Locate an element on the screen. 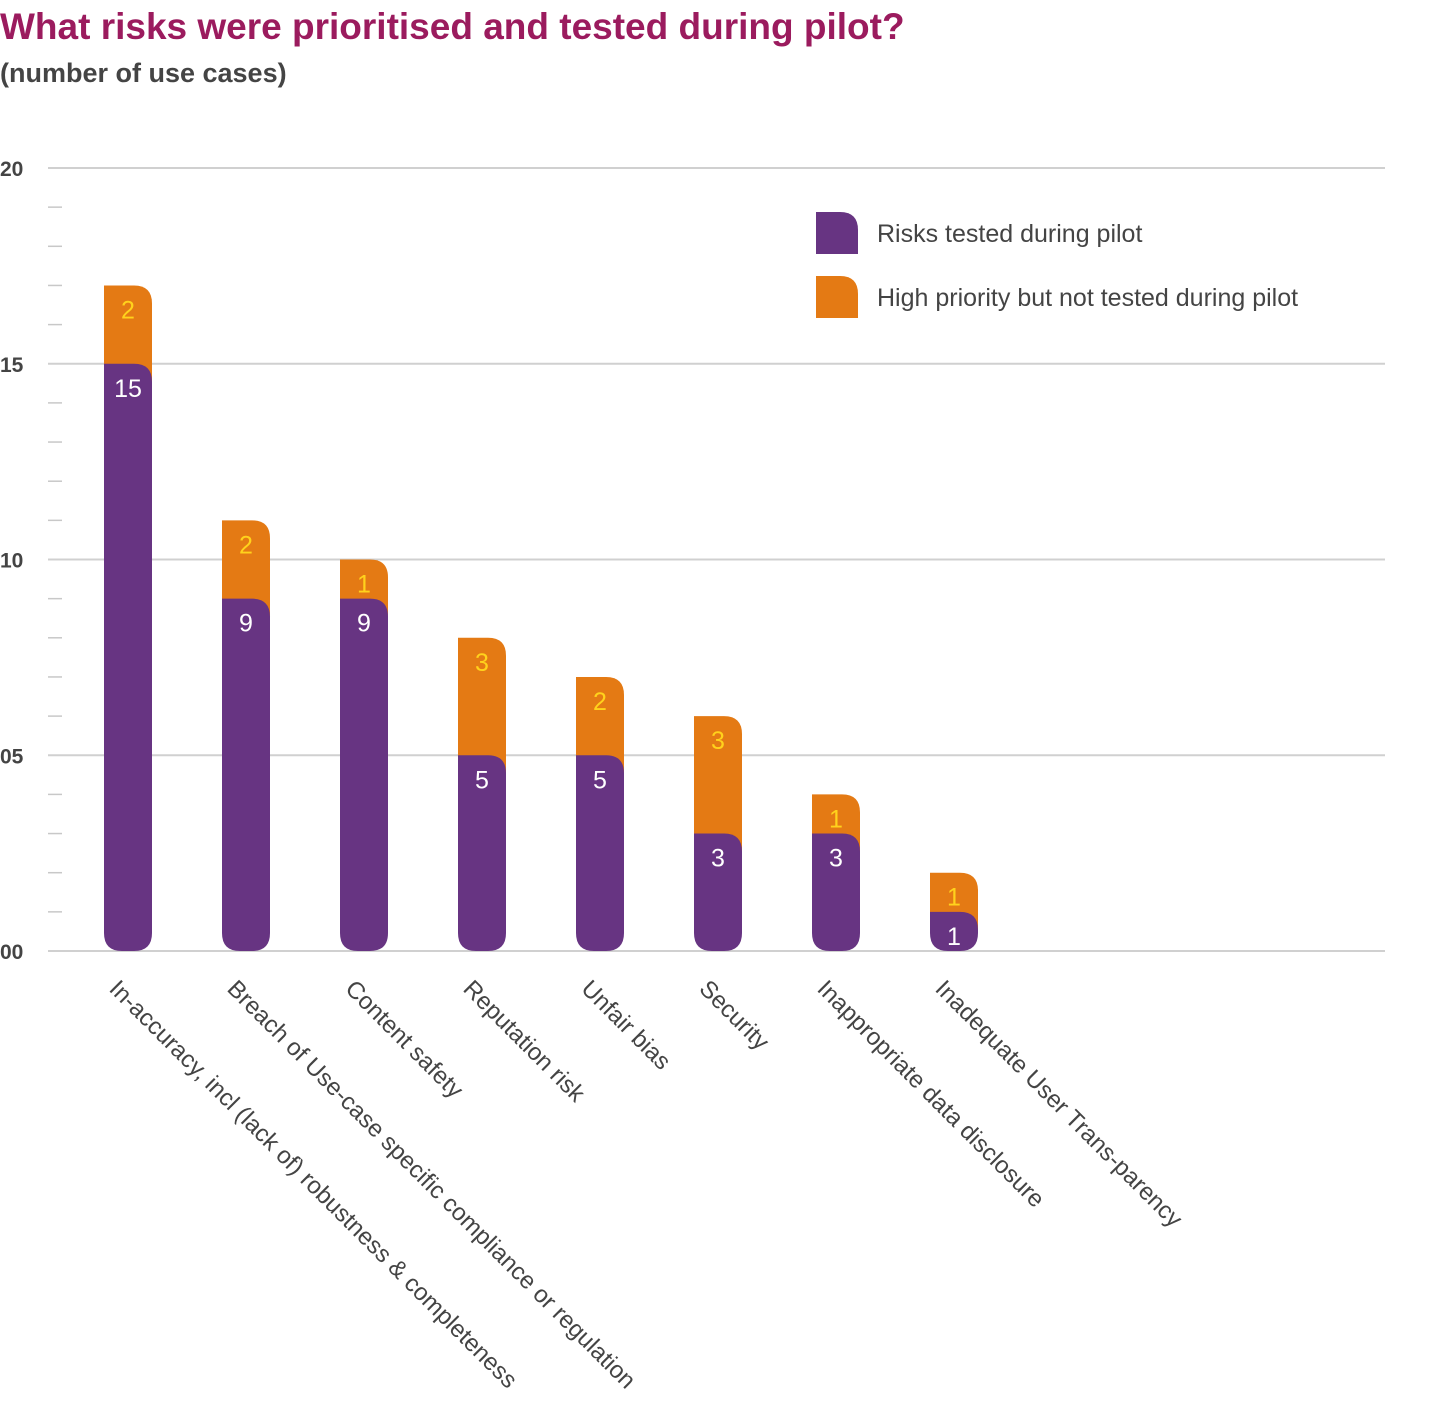 The height and width of the screenshot is (1422, 1440). y-tick-label: 05 is located at coordinates (12, 756).